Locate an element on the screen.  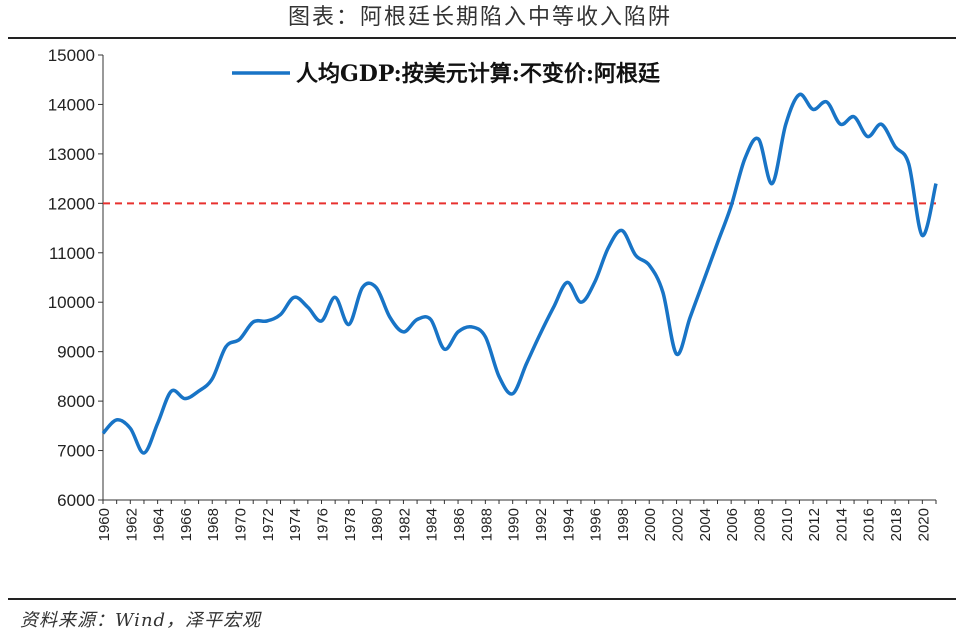
source-note: 资料来源：Wind，泽平宏观 is located at coordinates (141, 620).